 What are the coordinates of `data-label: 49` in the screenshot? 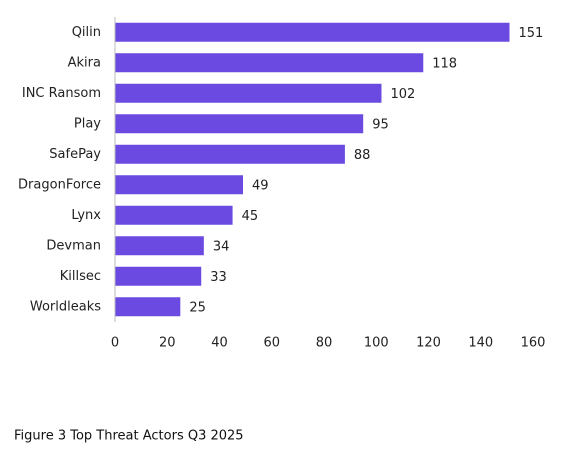 It's located at (260, 185).